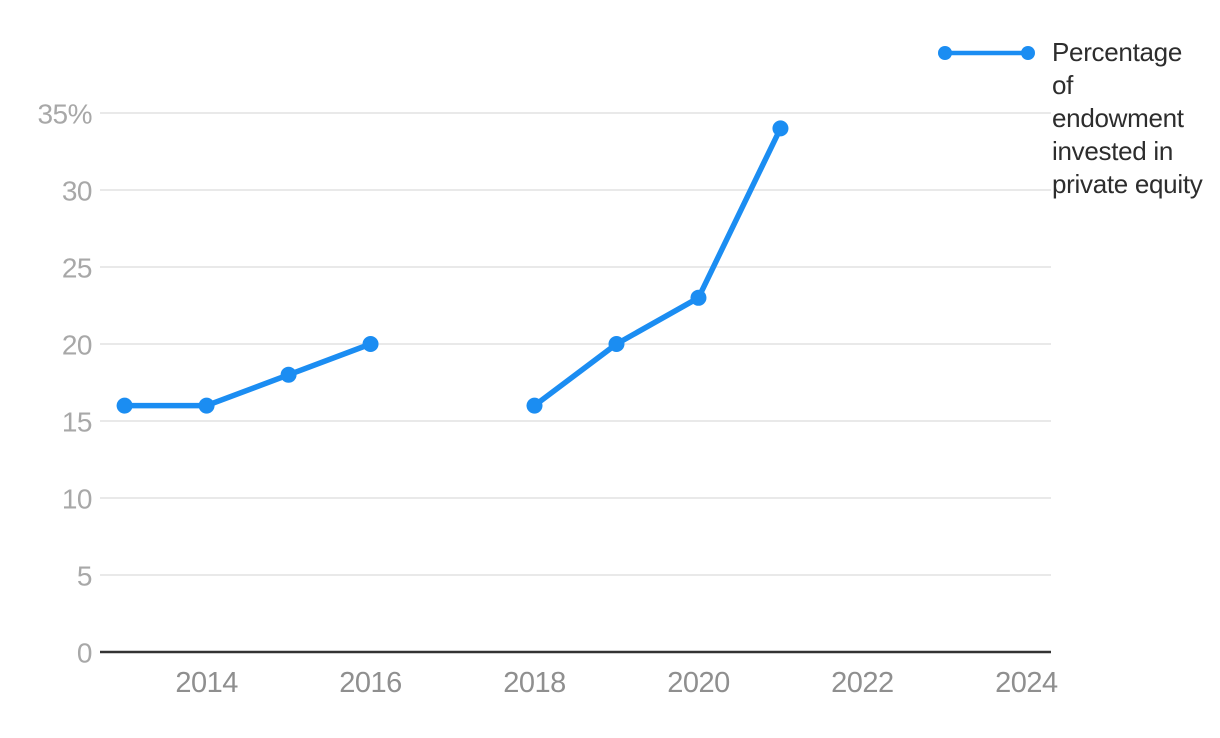 This screenshot has width=1220, height=738. Describe the element at coordinates (698, 297) in the screenshot. I see `data-point-2020` at that location.